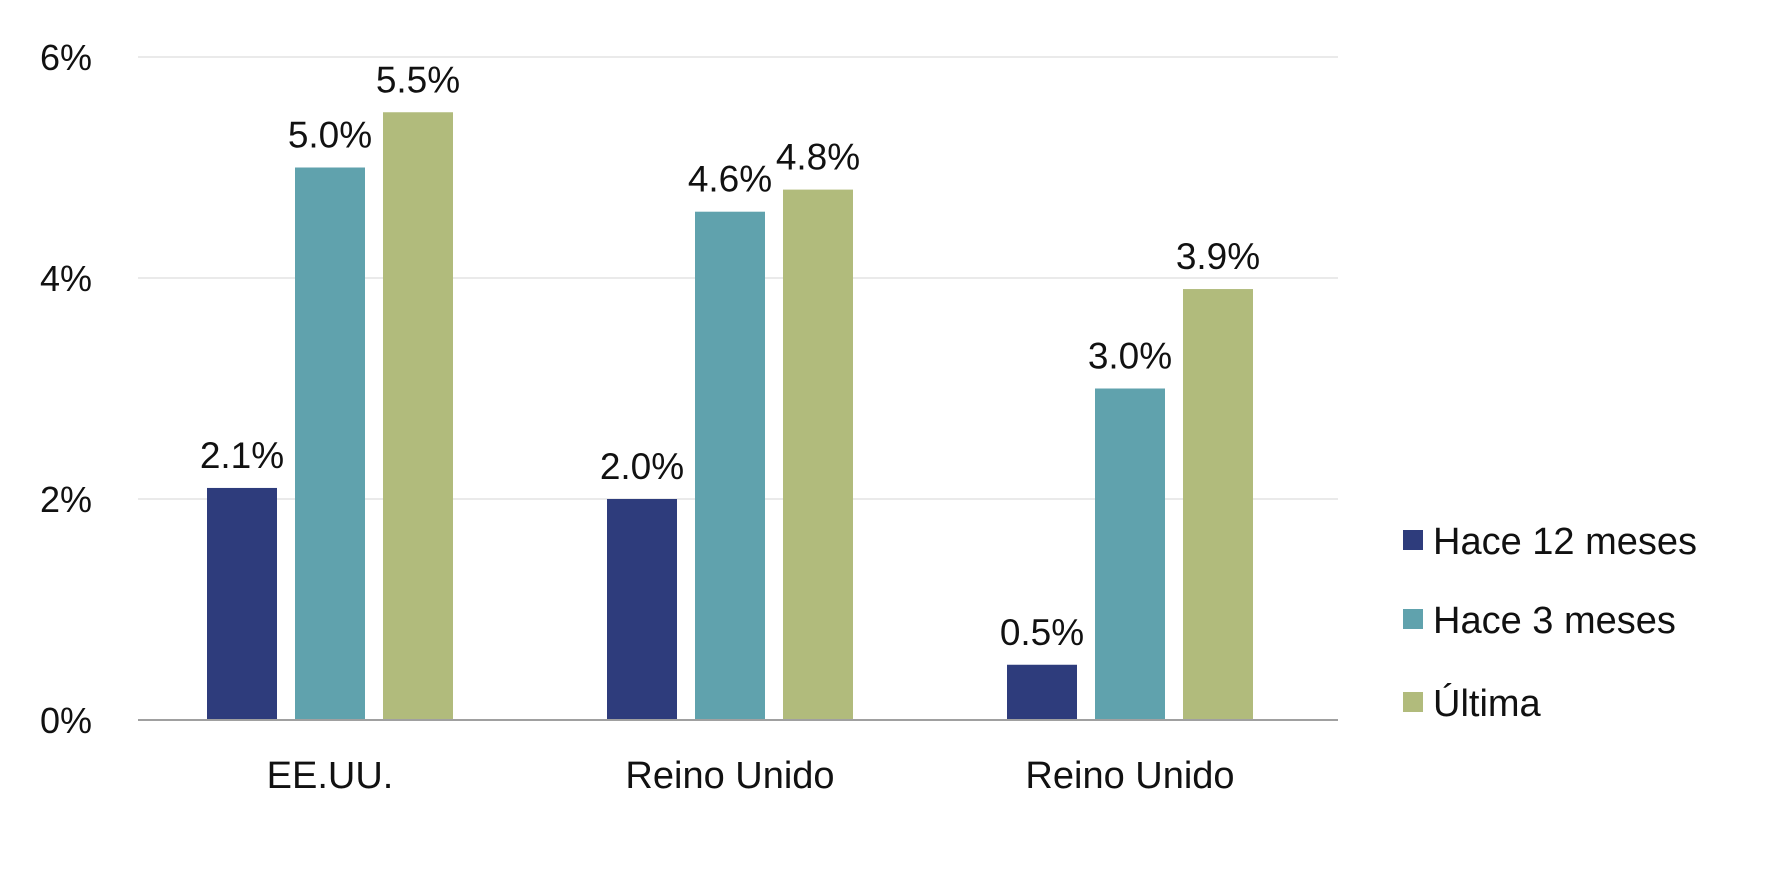 The height and width of the screenshot is (895, 1771). I want to click on x-category-label: EE.UU., so click(330, 776).